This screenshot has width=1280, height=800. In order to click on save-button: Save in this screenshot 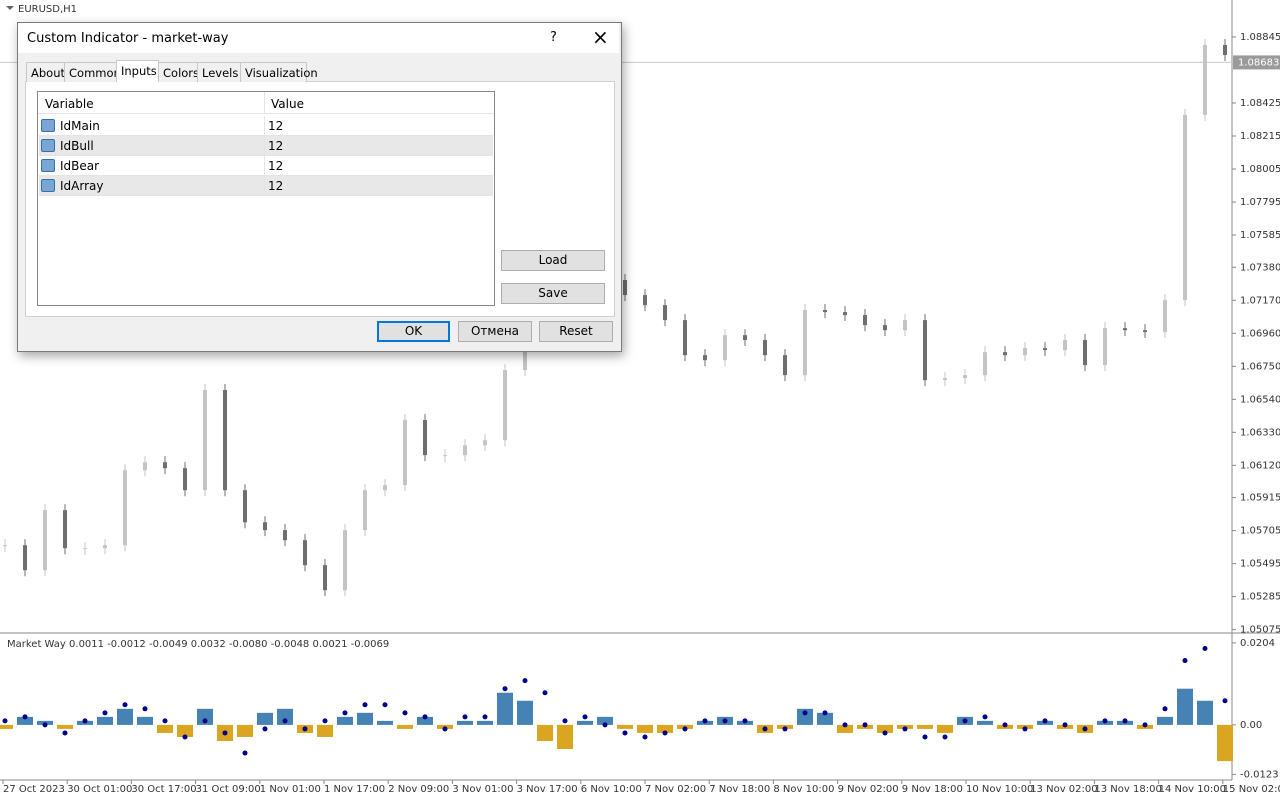, I will do `click(553, 293)`.